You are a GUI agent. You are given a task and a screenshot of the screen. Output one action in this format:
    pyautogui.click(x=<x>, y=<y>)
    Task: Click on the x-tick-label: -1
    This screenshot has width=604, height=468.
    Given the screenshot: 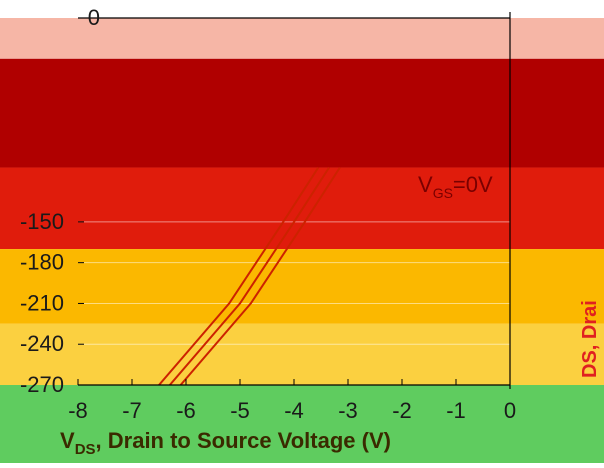 What is the action you would take?
    pyautogui.click(x=456, y=410)
    